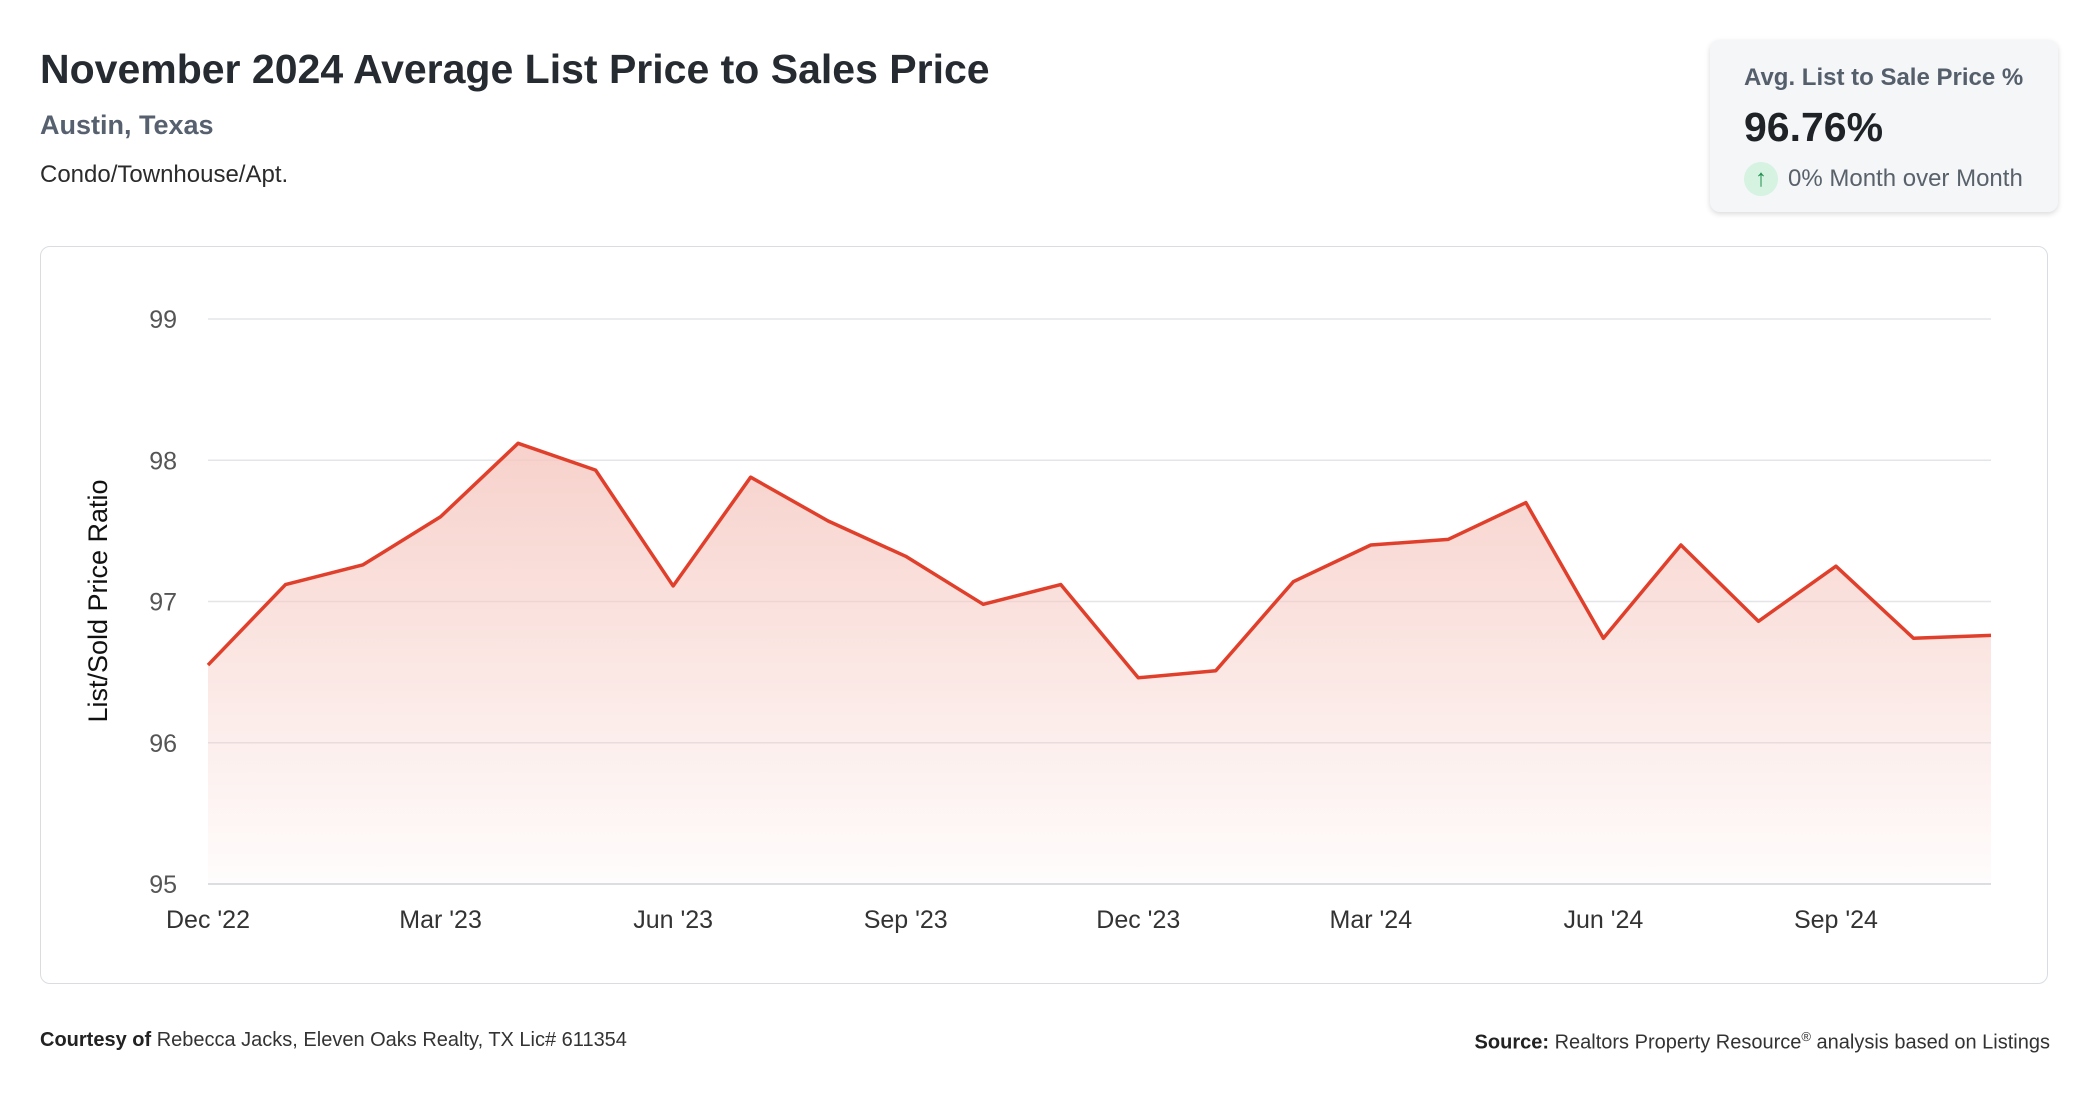 Image resolution: width=2096 pixels, height=1100 pixels. I want to click on y-tick-label: 99, so click(163, 320).